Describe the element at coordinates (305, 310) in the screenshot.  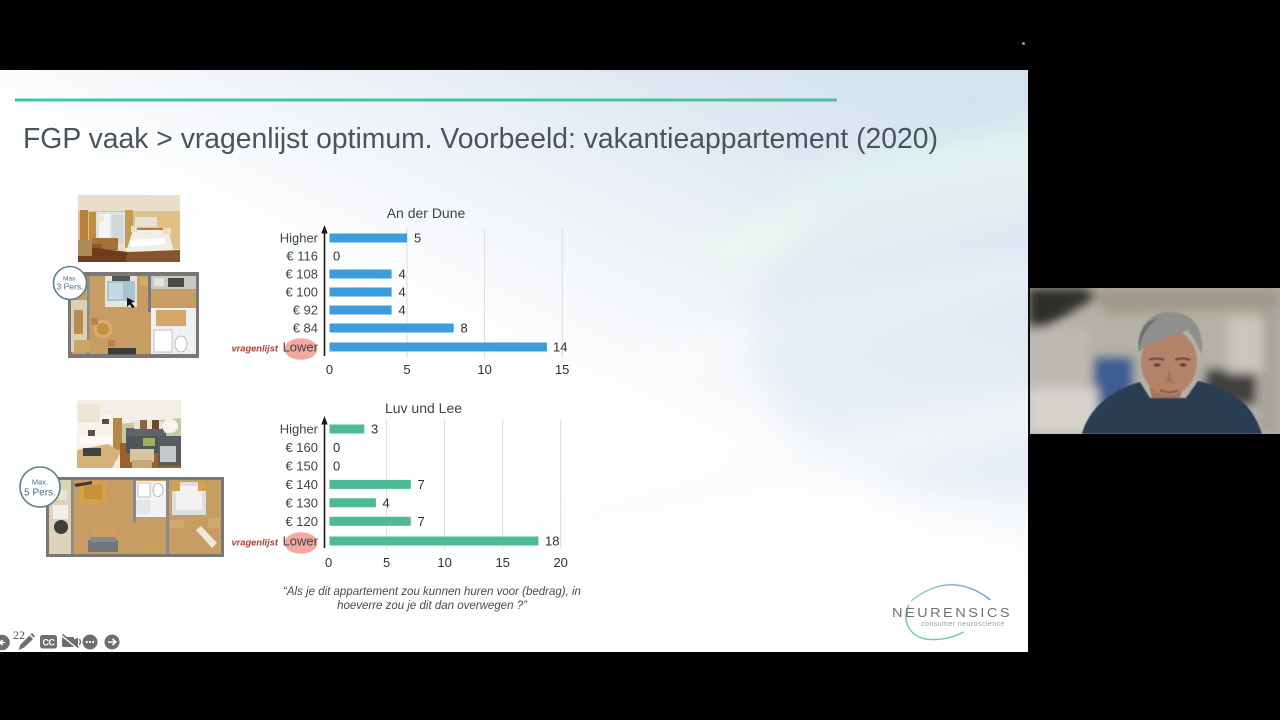
I see `svg-text: € 92` at that location.